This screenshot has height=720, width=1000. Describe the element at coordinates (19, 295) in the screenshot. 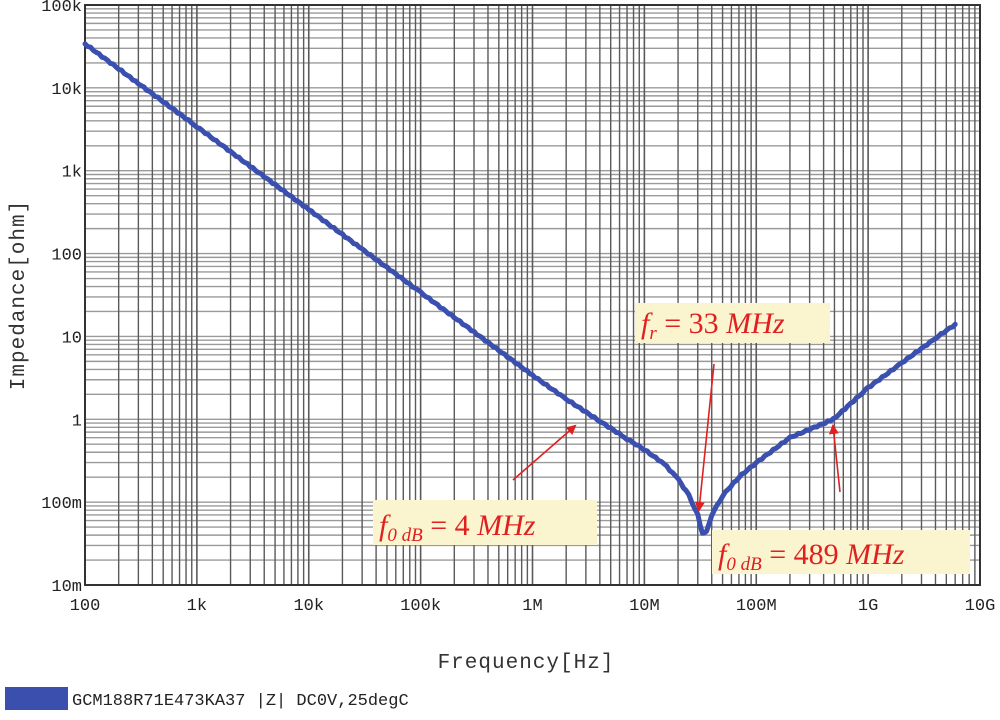

I see `y-axis-title: Impedance[ohm]` at that location.